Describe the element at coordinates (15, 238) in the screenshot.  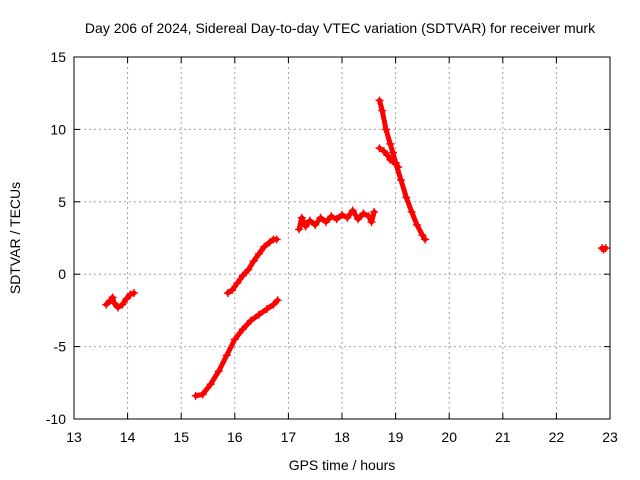
I see `y-axis-label: SDTVAR / TECUs` at that location.